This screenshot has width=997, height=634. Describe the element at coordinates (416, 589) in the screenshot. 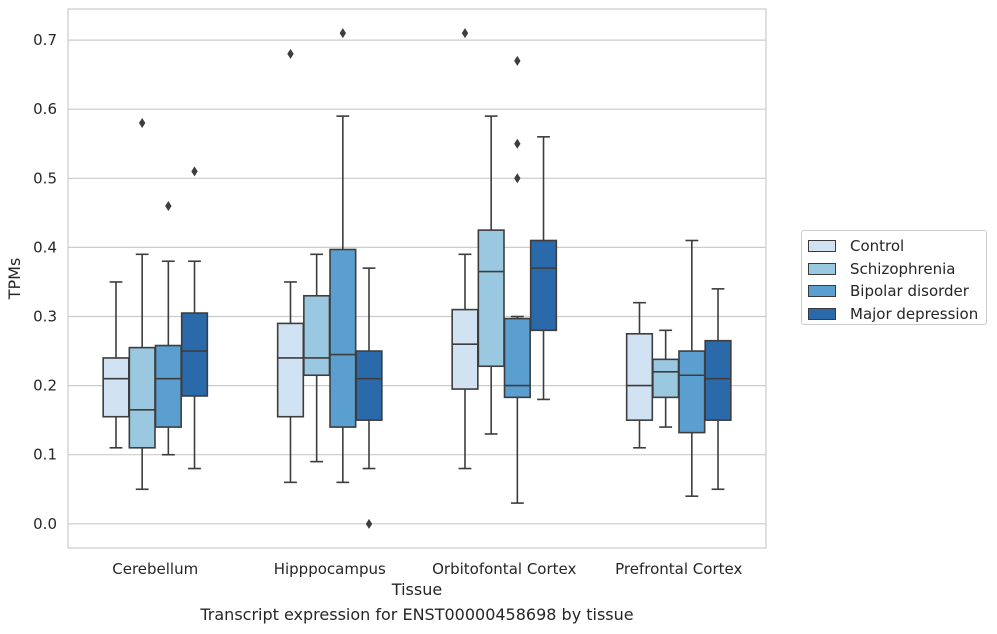

I see `x-axis-label: Tissue` at that location.